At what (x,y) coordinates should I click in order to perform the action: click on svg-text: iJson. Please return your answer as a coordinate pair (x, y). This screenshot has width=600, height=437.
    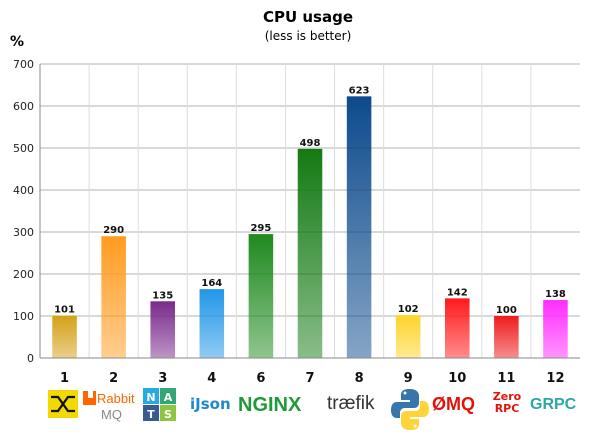
    Looking at the image, I should click on (210, 404).